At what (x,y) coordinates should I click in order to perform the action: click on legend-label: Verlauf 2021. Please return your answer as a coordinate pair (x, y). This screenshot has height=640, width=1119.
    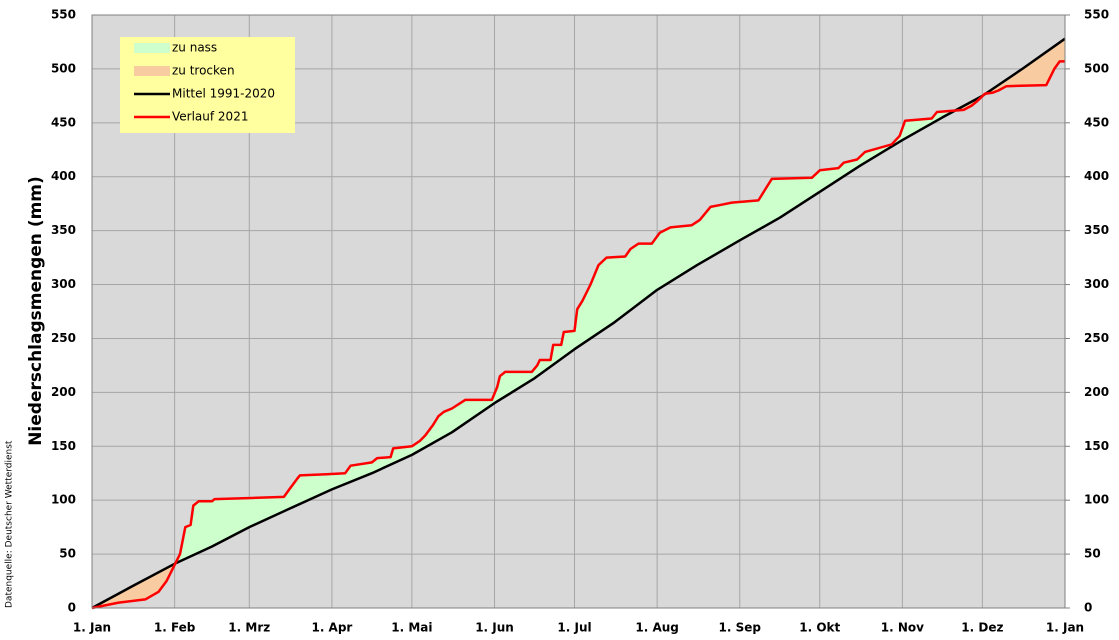
    Looking at the image, I should click on (210, 117).